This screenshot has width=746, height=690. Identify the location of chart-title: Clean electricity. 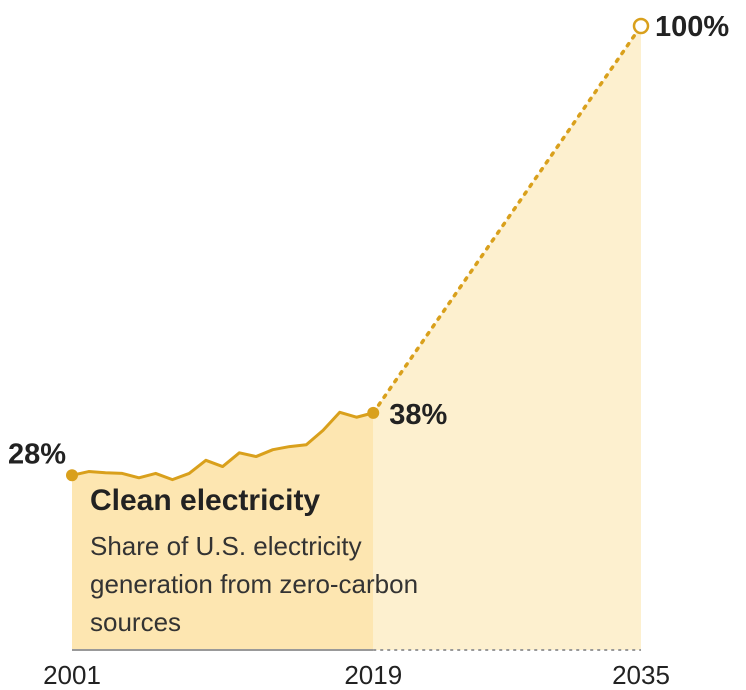
(205, 500).